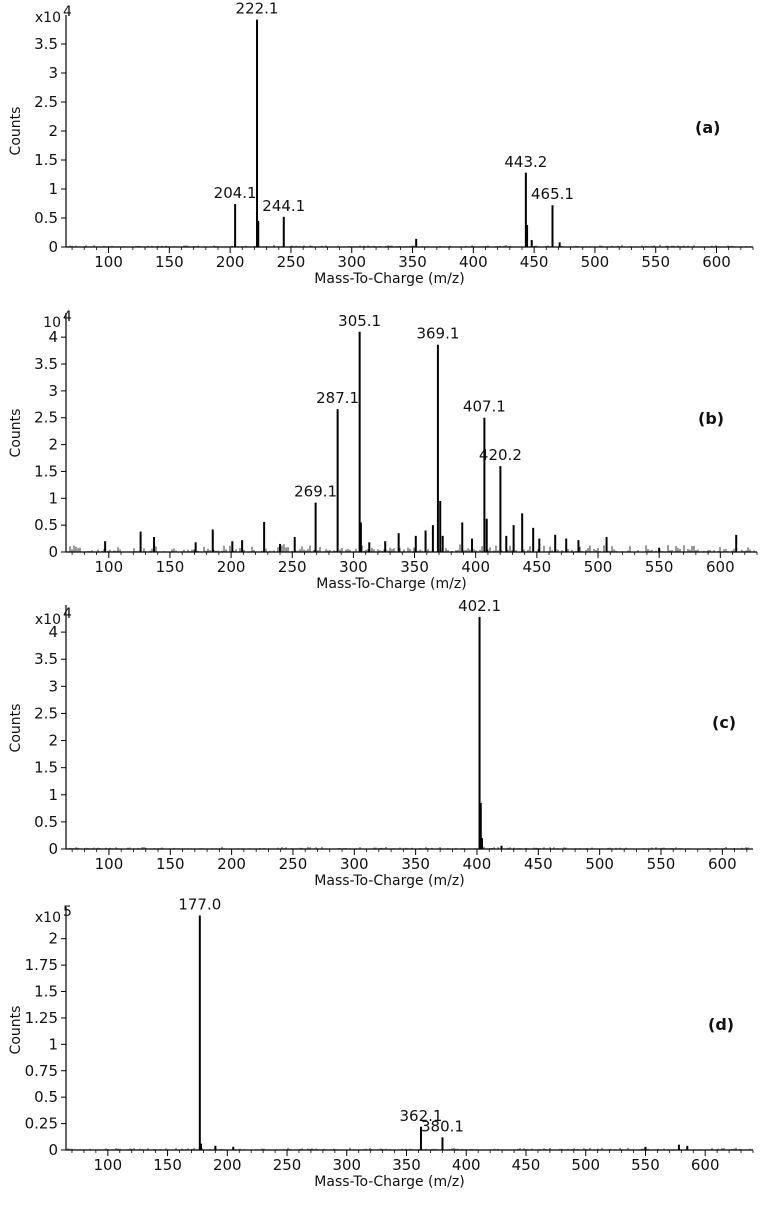 This screenshot has width=760, height=1207. What do you see at coordinates (525, 162) in the screenshot?
I see `peak-label: 443.2` at bounding box center [525, 162].